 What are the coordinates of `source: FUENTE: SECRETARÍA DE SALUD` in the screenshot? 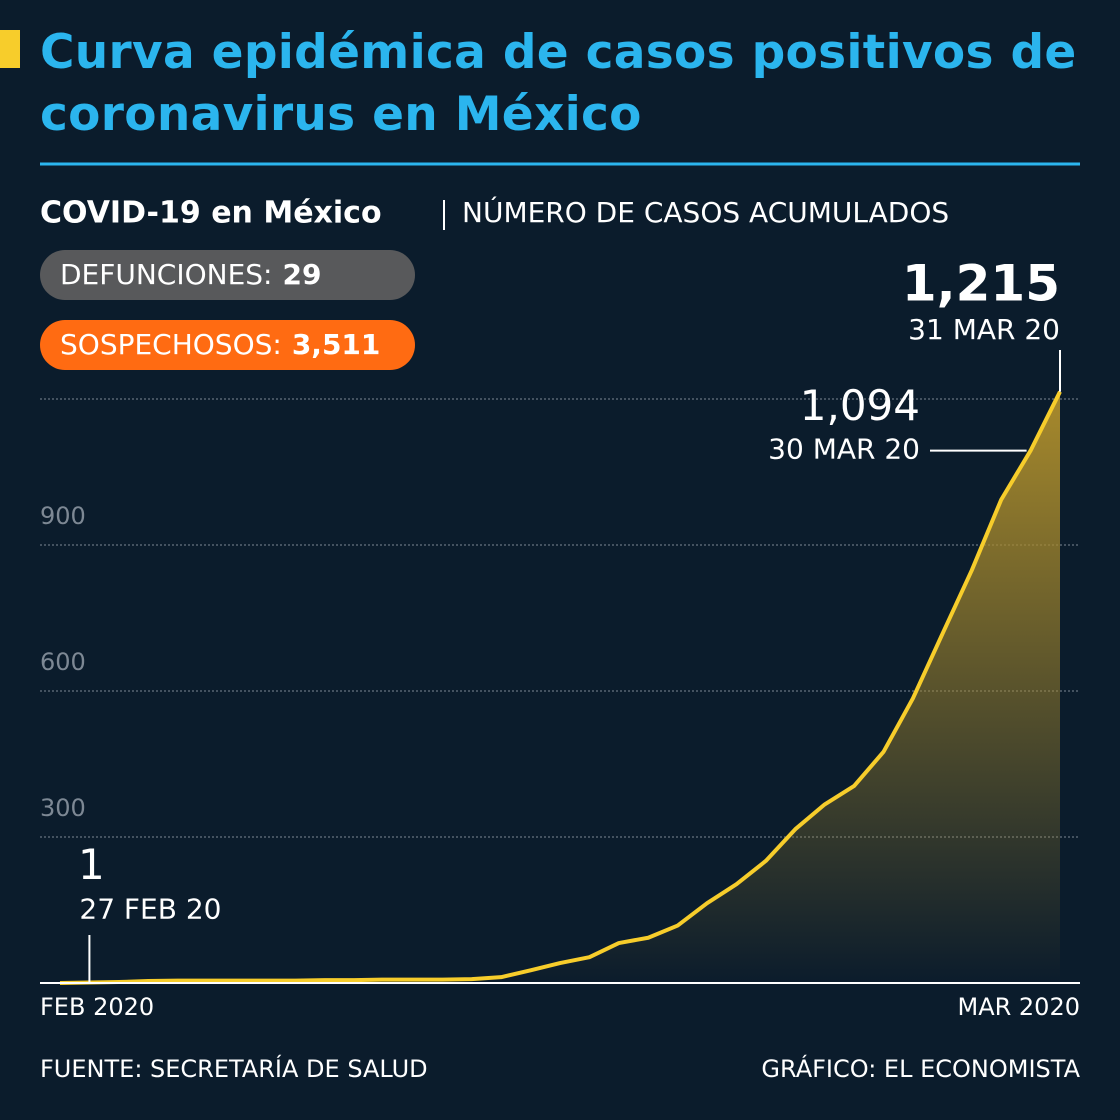 It's located at (234, 1068).